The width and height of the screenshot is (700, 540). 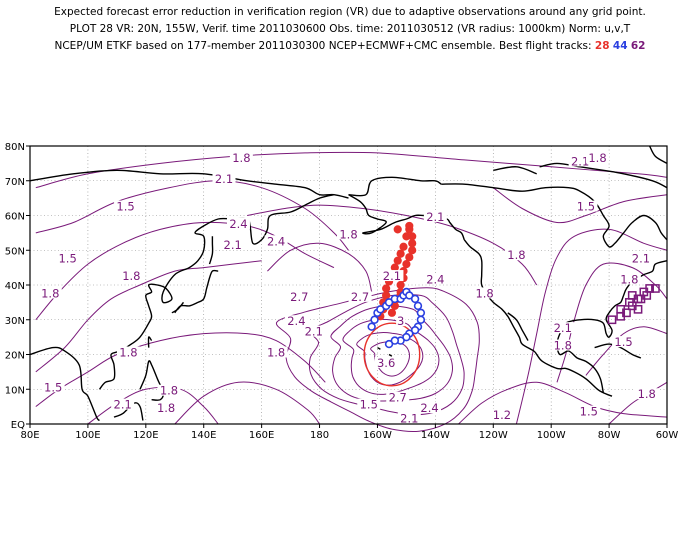 I want to click on y-tick-label: 80N, so click(x=15, y=147).